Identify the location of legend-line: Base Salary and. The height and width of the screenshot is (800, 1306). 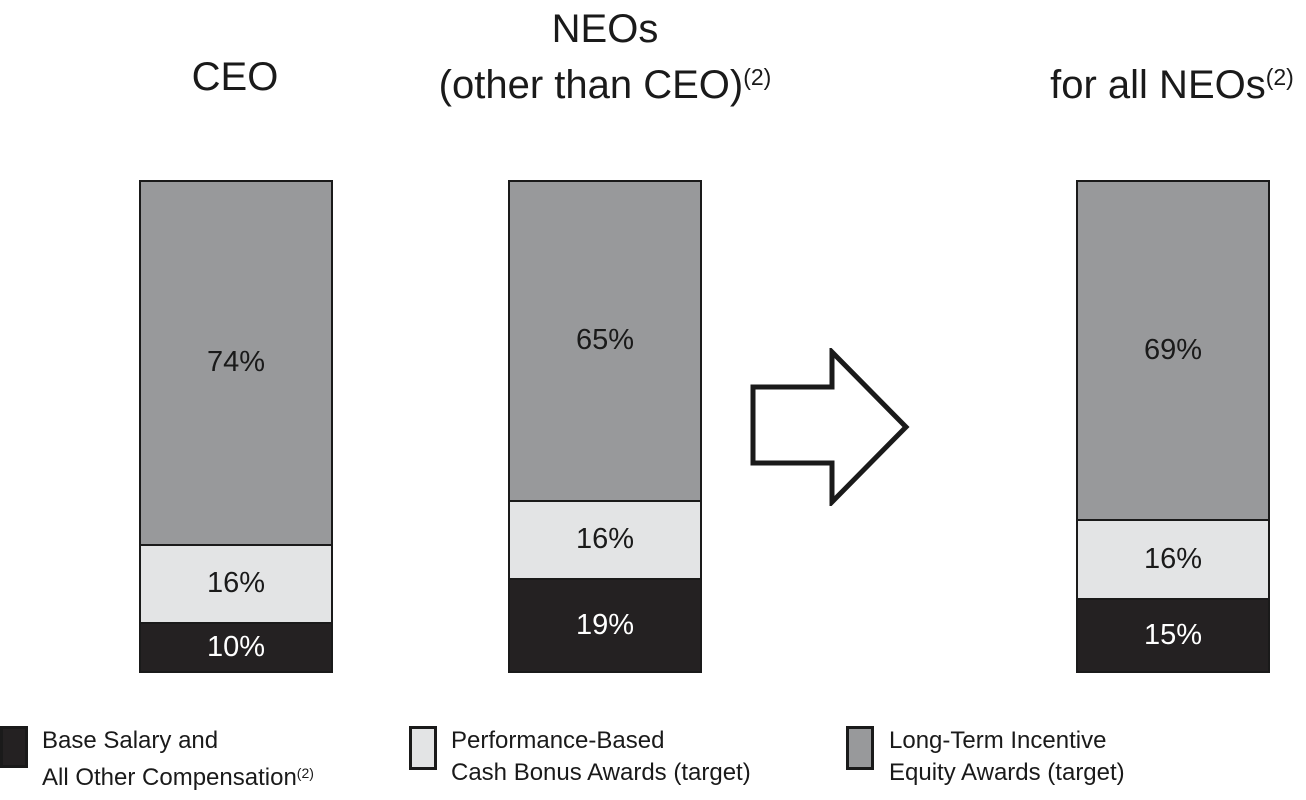
(130, 740).